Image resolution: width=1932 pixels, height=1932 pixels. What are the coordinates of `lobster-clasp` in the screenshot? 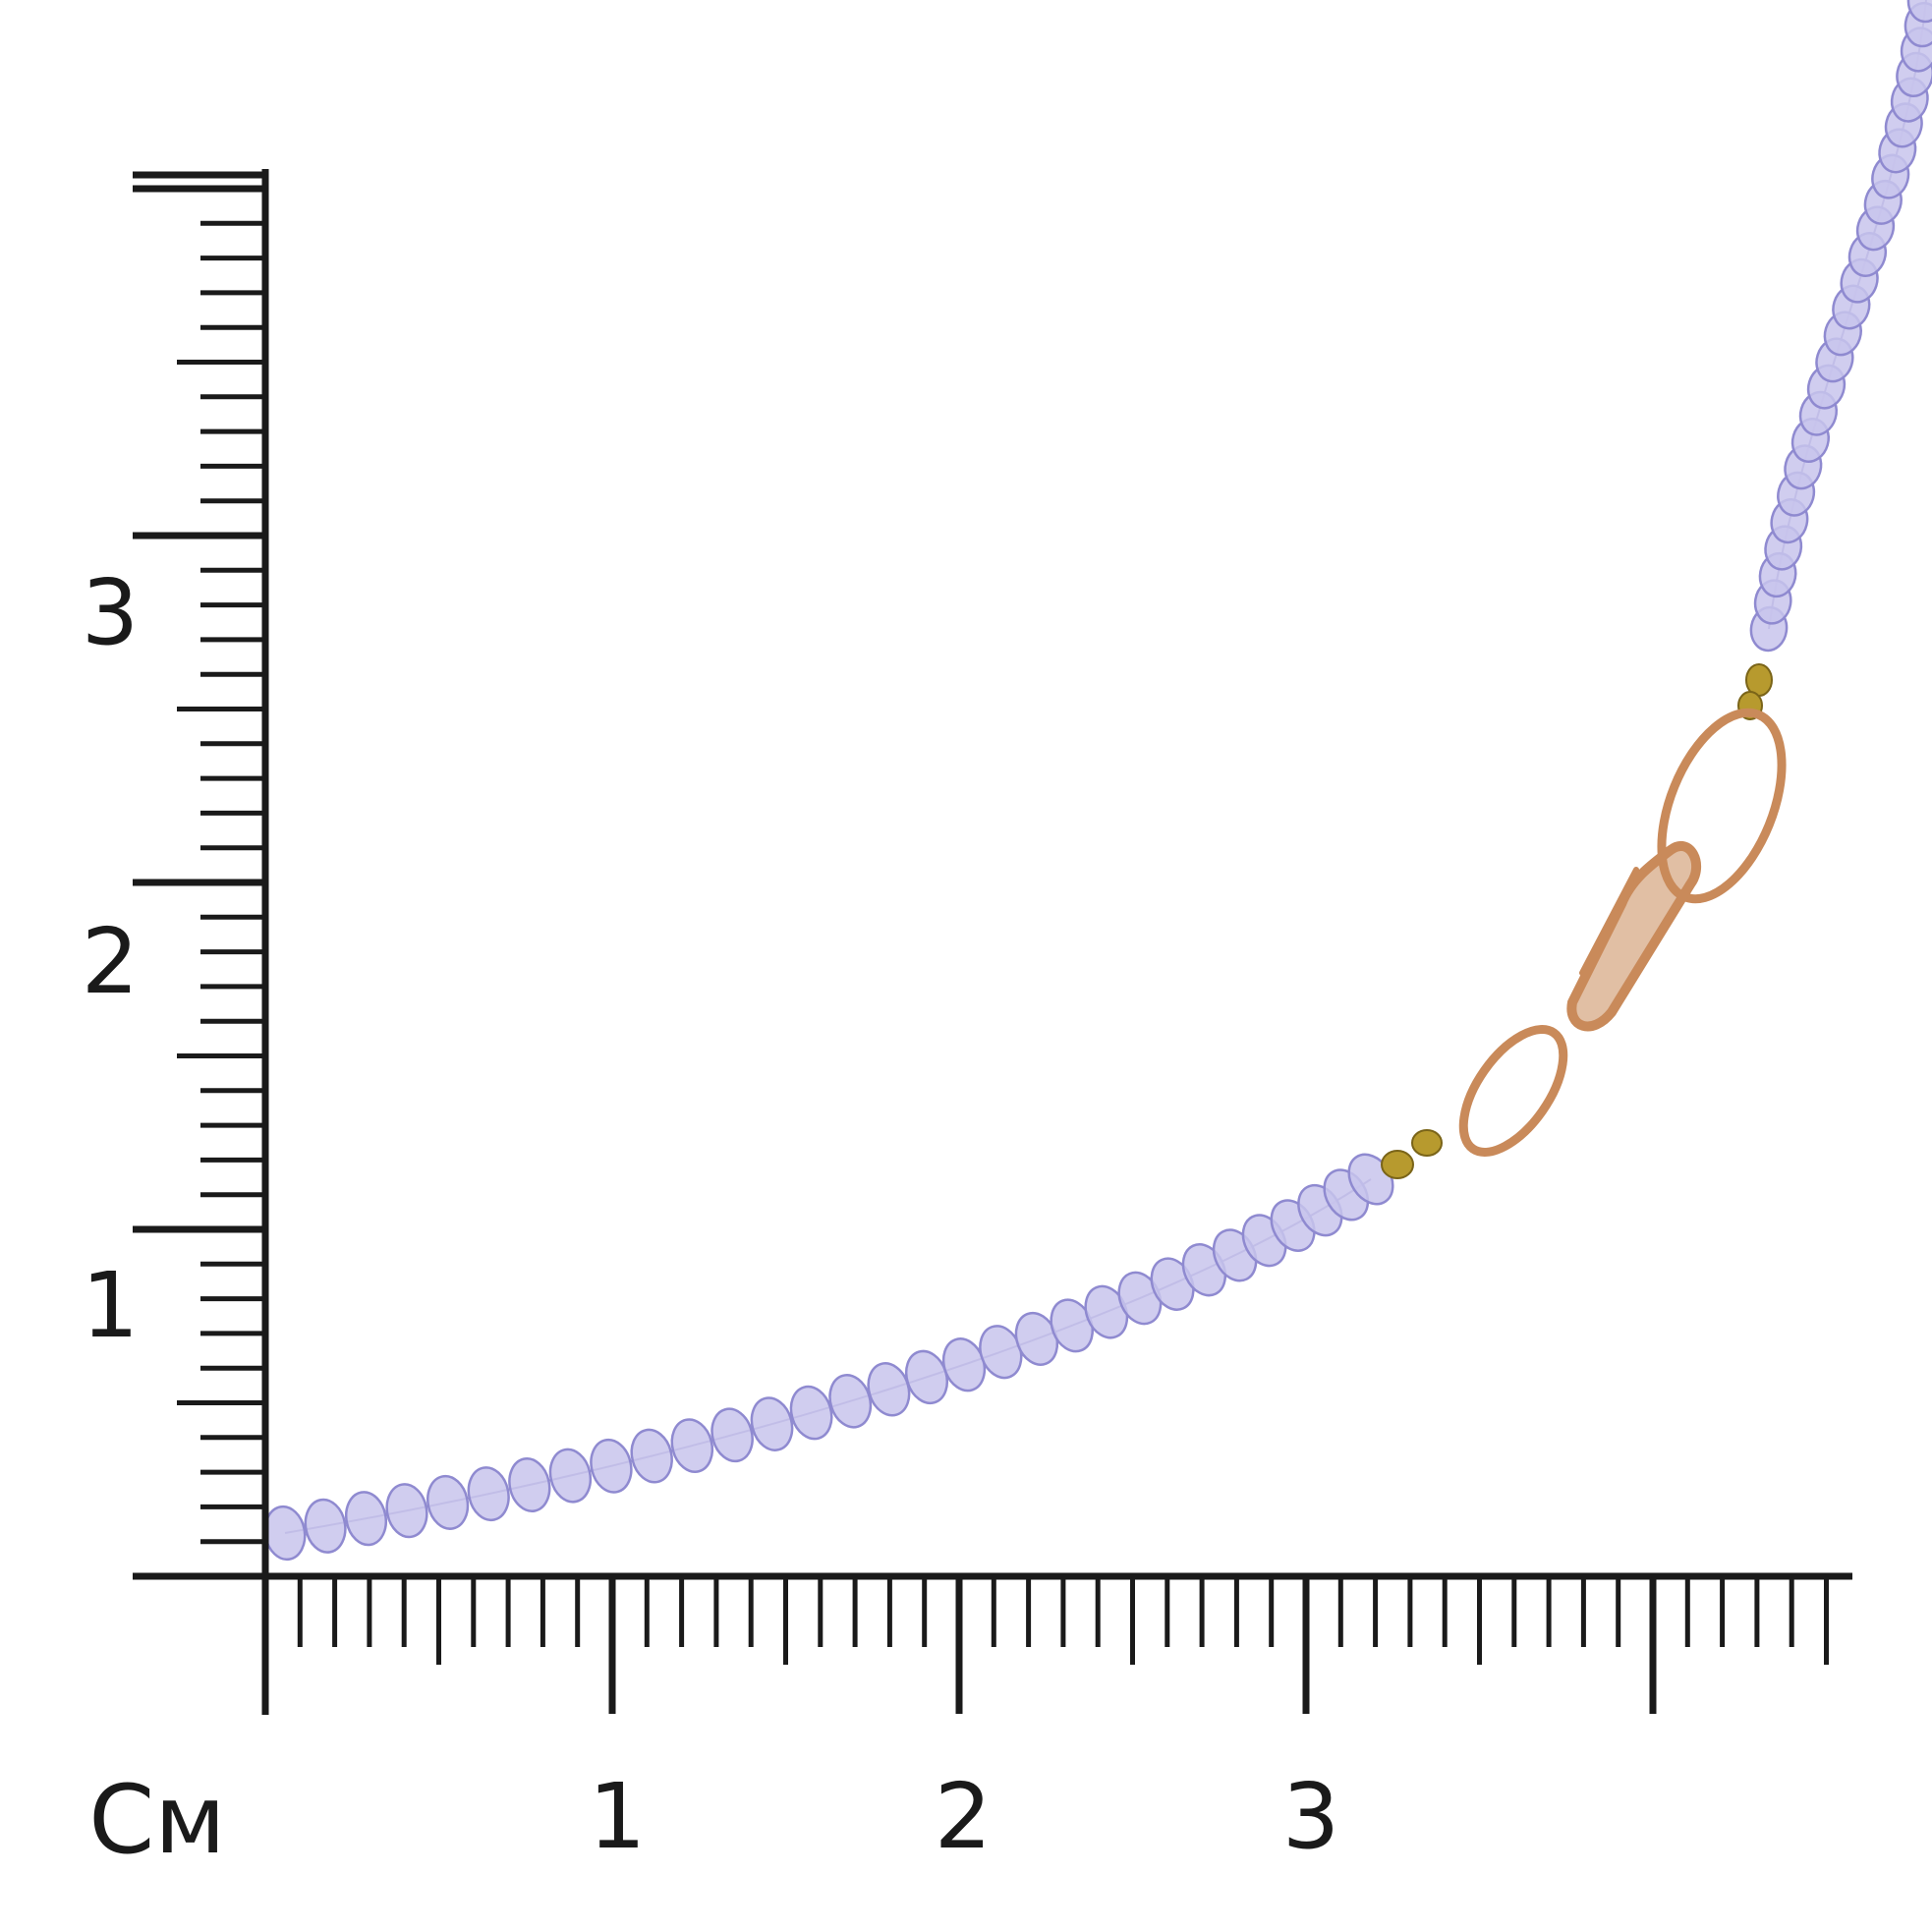 It's located at (1623, 932).